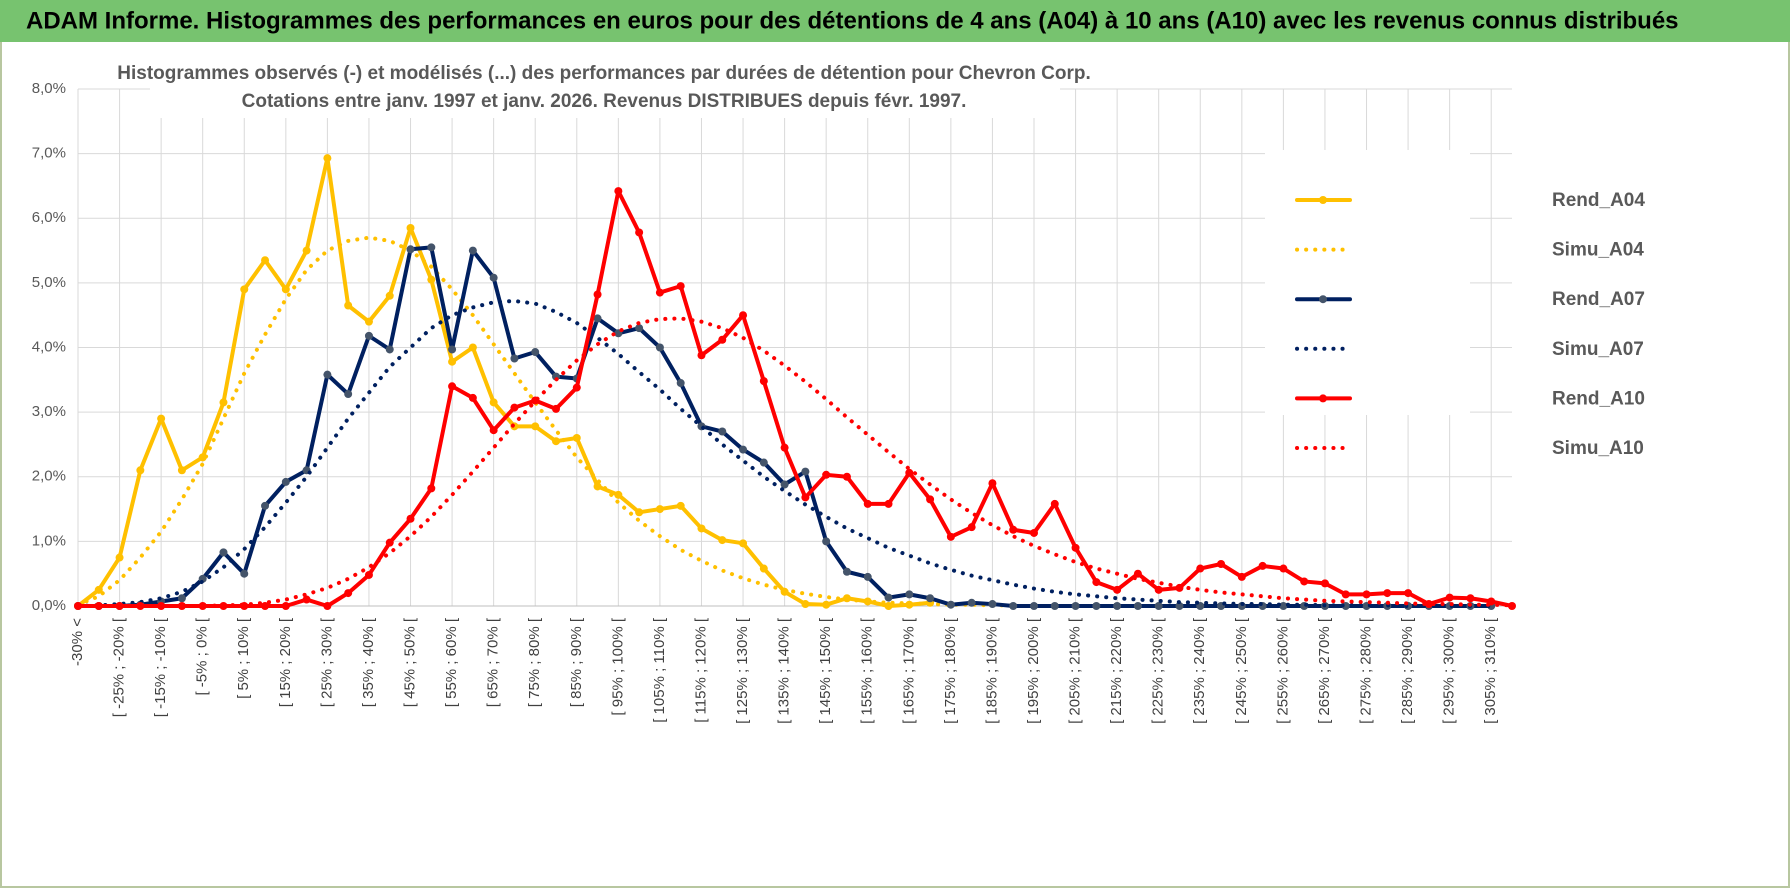 This screenshot has width=1790, height=888. Describe the element at coordinates (1367, 282) in the screenshot. I see `legend-box` at that location.